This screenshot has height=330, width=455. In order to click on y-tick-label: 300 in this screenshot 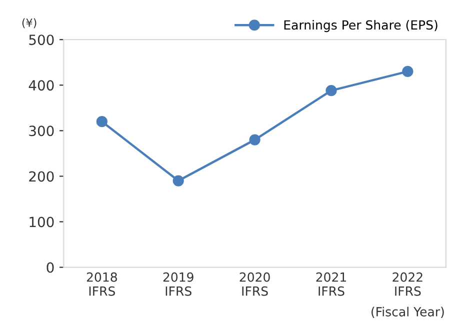, I will do `click(41, 131)`.